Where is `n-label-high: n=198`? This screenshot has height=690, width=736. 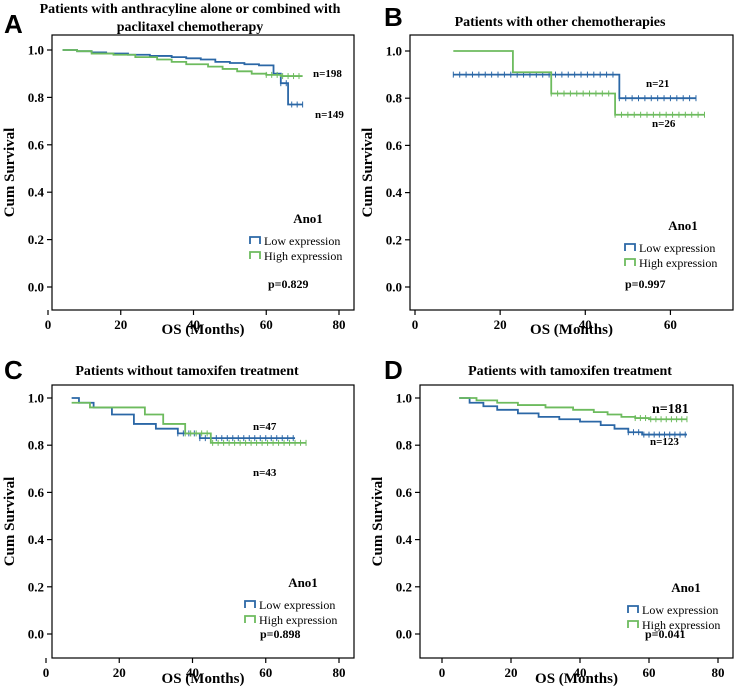
n-label-high: n=198 is located at coordinates (327, 74).